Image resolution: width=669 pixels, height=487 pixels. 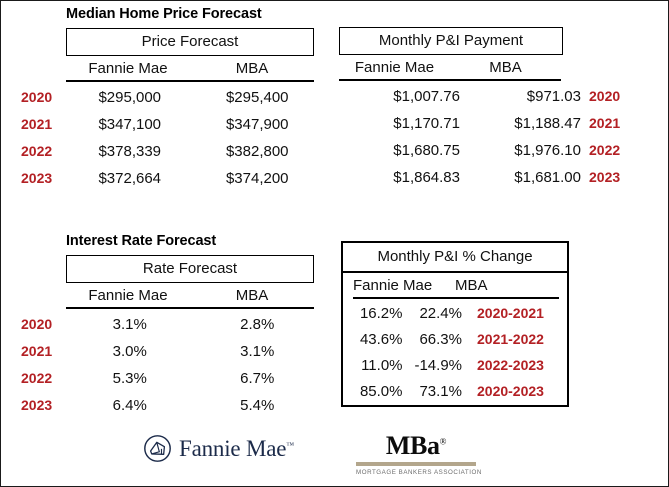 What do you see at coordinates (451, 41) in the screenshot?
I see `payment-forecast-header: Monthly P&I Payment` at bounding box center [451, 41].